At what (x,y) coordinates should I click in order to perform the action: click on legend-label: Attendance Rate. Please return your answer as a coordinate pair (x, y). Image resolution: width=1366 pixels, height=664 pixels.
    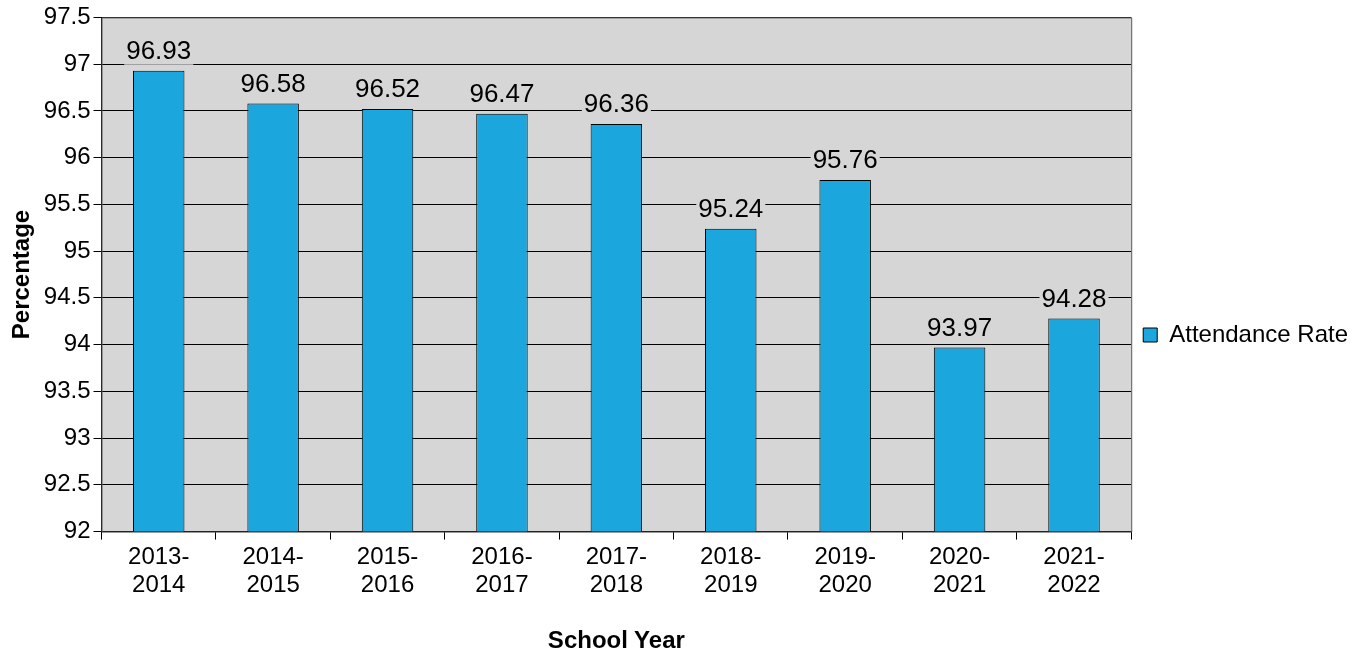
    Looking at the image, I should click on (1258, 333).